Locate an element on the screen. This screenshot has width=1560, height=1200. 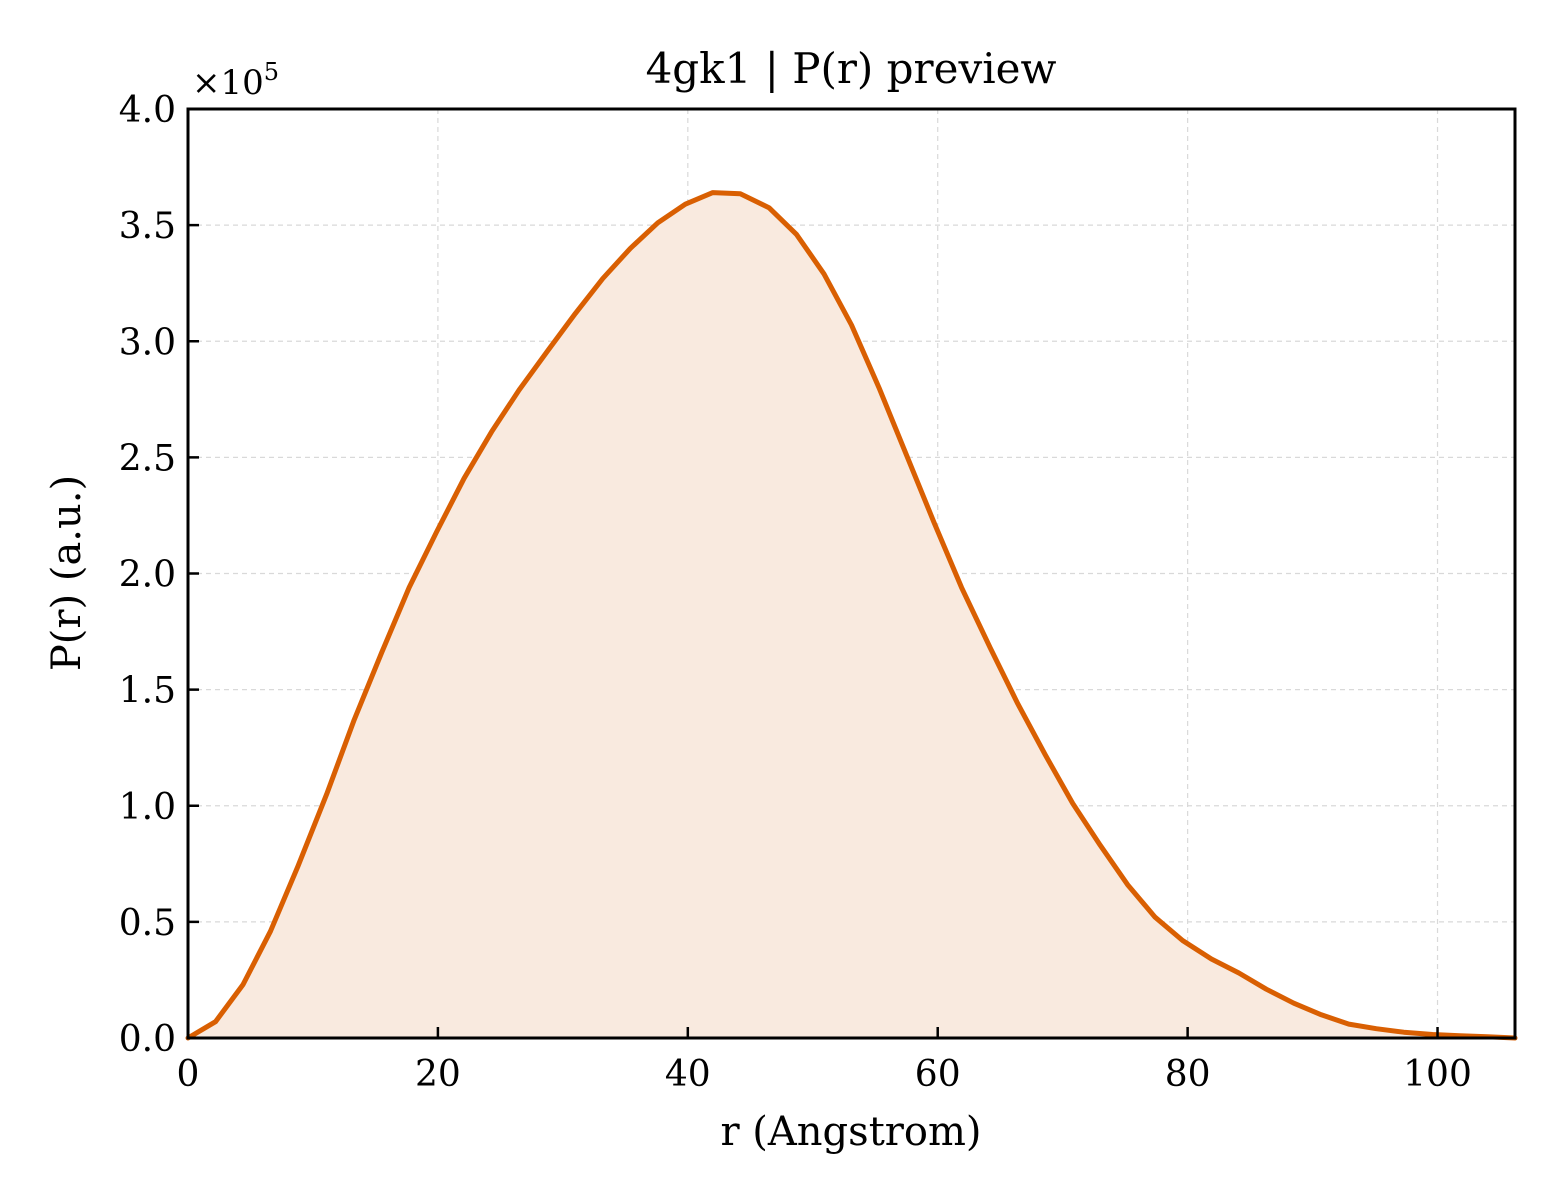
chart-title: 4gk1 | P(r) preview is located at coordinates (851, 68).